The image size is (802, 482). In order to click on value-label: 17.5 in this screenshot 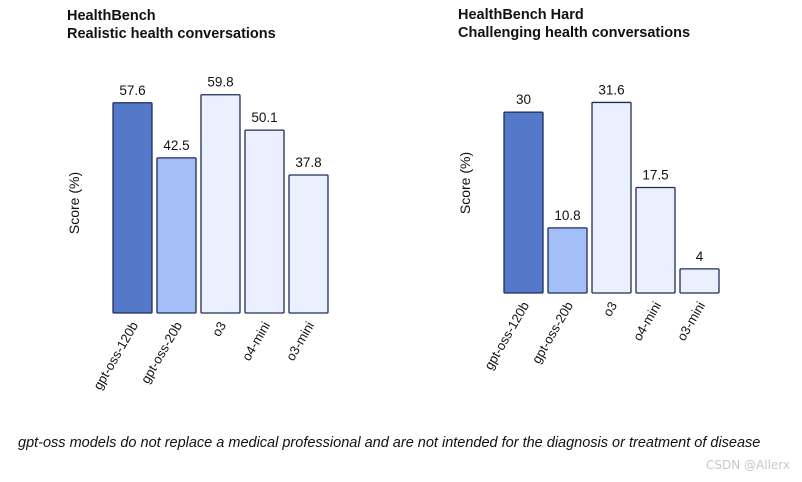, I will do `click(655, 174)`.